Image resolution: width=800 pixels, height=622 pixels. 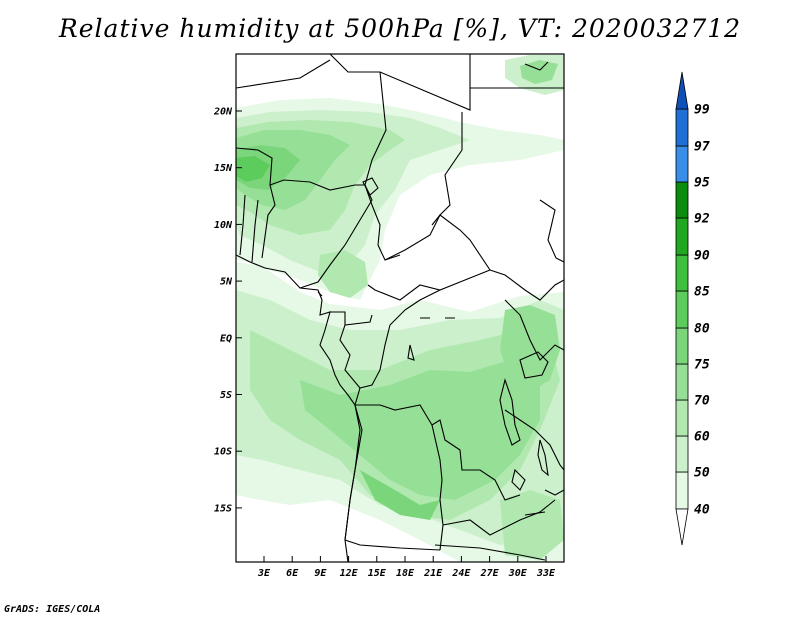 I want to click on lake-bangweulu, so click(x=411, y=352).